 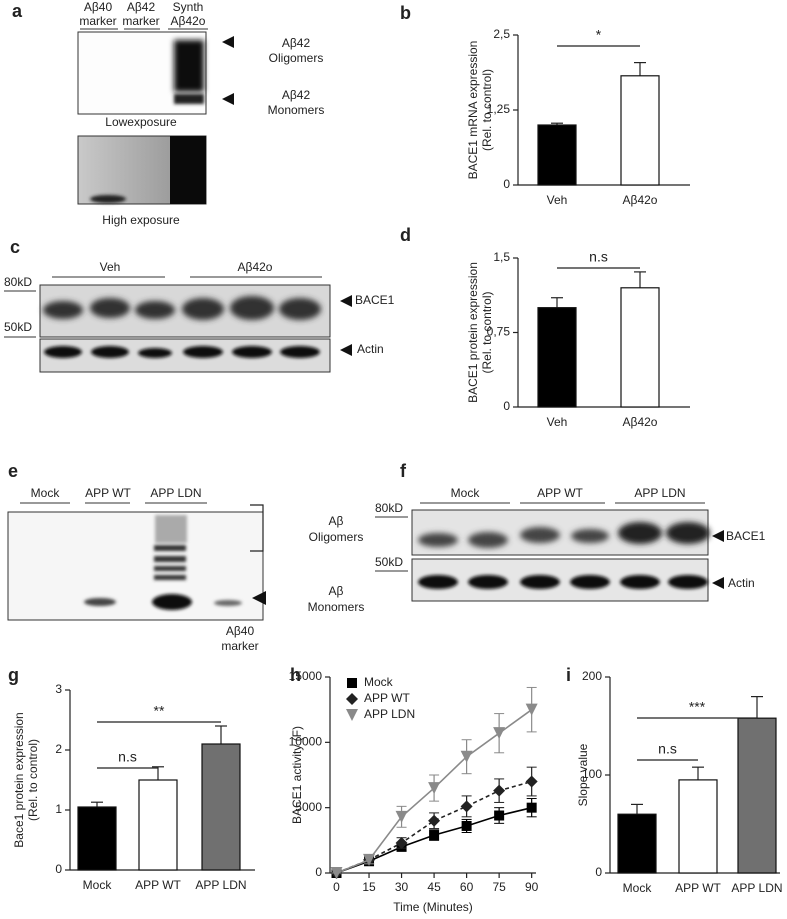 What do you see at coordinates (599, 35) in the screenshot?
I see `significance-label: *` at bounding box center [599, 35].